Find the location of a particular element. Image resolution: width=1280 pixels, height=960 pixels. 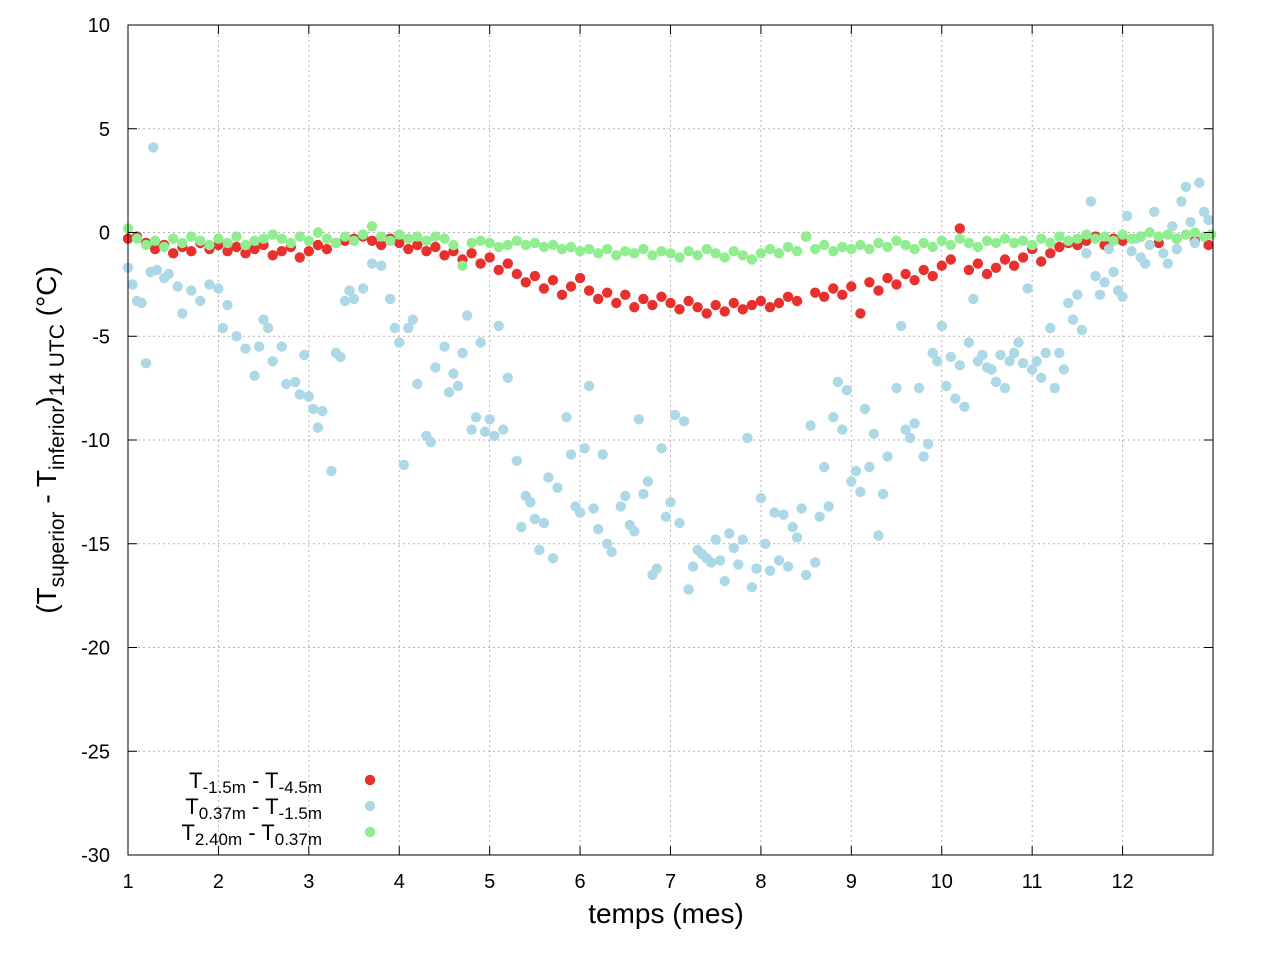

y-title-sub-superior: superior is located at coordinates (57, 549).